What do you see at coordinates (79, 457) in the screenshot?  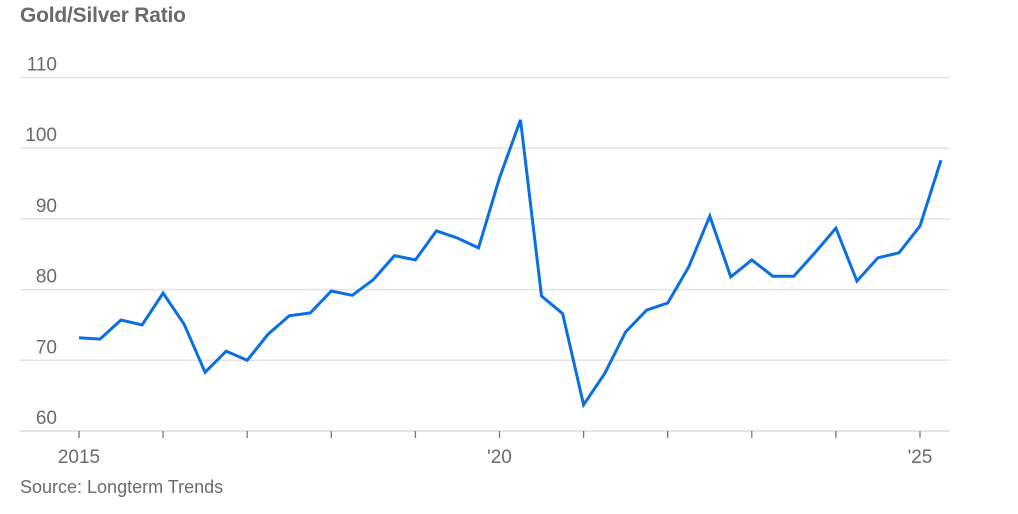 I see `x-tick-label: 2015` at bounding box center [79, 457].